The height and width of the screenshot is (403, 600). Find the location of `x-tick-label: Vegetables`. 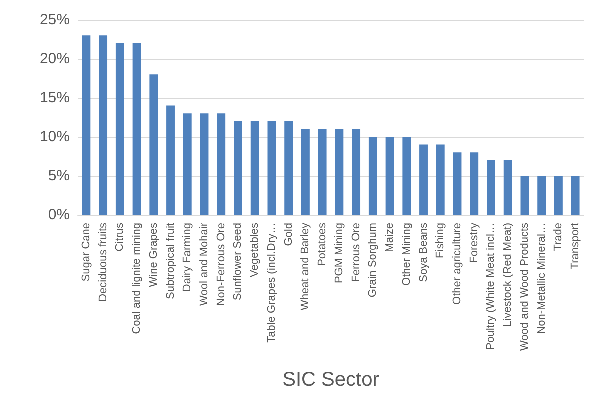

x-tick-label: Vegetables is located at coordinates (255, 250).